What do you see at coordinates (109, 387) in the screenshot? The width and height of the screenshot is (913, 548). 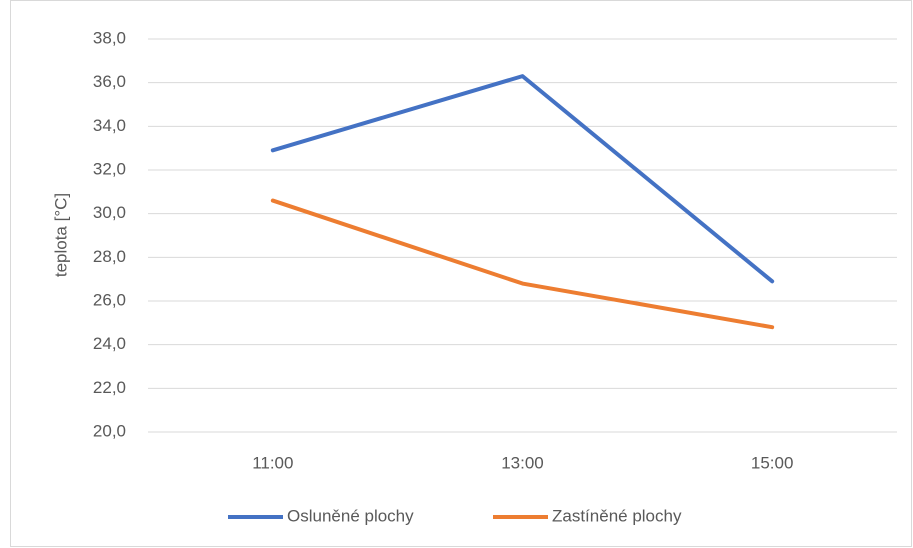 I see `y-tick-label: 22,0` at bounding box center [109, 387].